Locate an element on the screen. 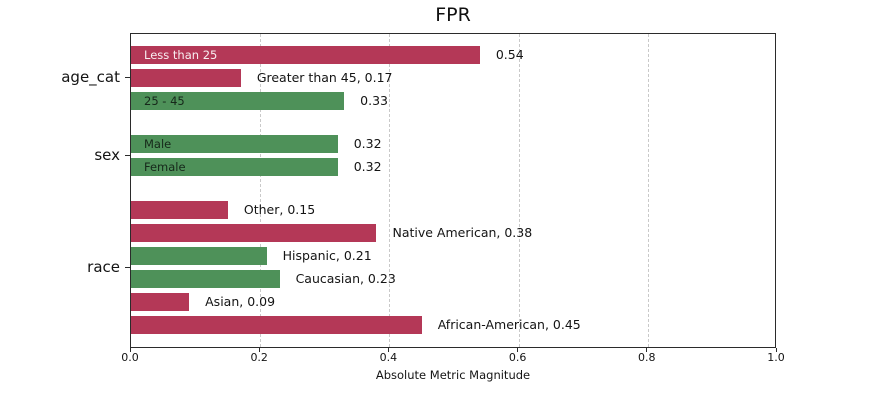 The image size is (886, 400). bar-annotation: Native American, 0.38 is located at coordinates (462, 232).